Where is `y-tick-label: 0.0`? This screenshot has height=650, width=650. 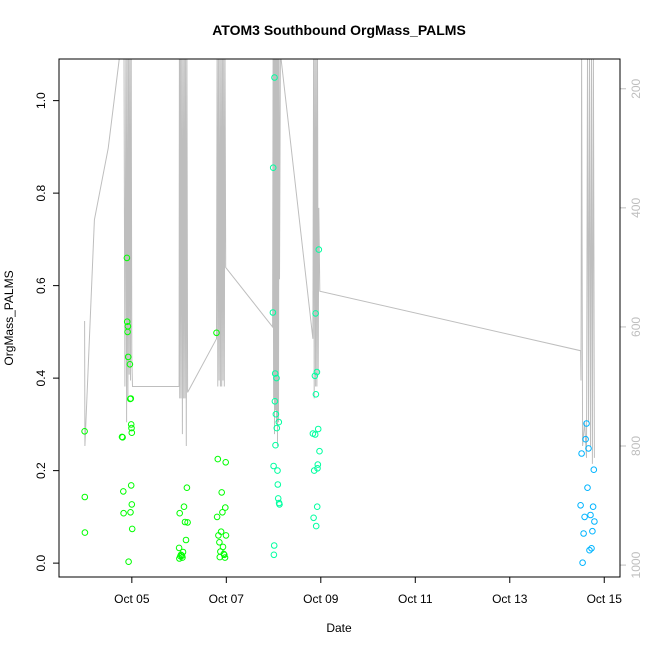
y-tick-label: 0.0 is located at coordinates (41, 562).